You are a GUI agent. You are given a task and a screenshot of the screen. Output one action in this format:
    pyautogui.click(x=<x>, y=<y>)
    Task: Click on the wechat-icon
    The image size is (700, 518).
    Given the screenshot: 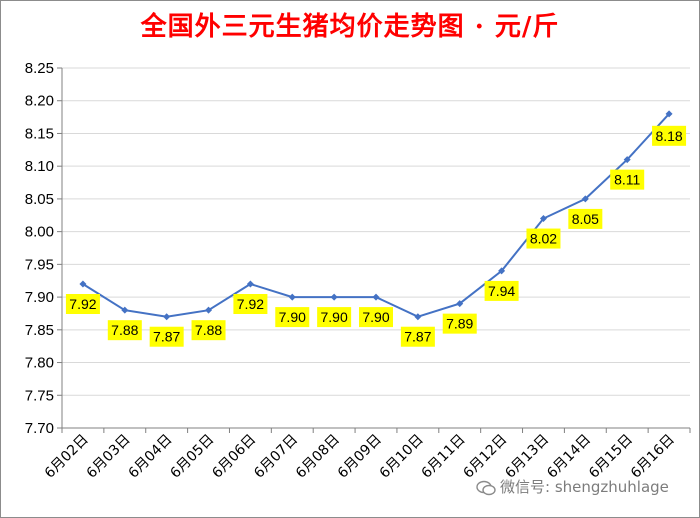 What is the action you would take?
    pyautogui.click(x=486, y=487)
    